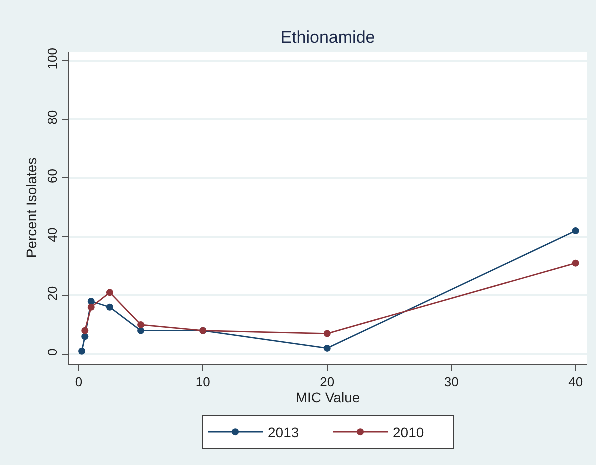 Image resolution: width=596 pixels, height=465 pixels. Describe the element at coordinates (328, 398) in the screenshot. I see `x-axis-title: MIC Value` at that location.